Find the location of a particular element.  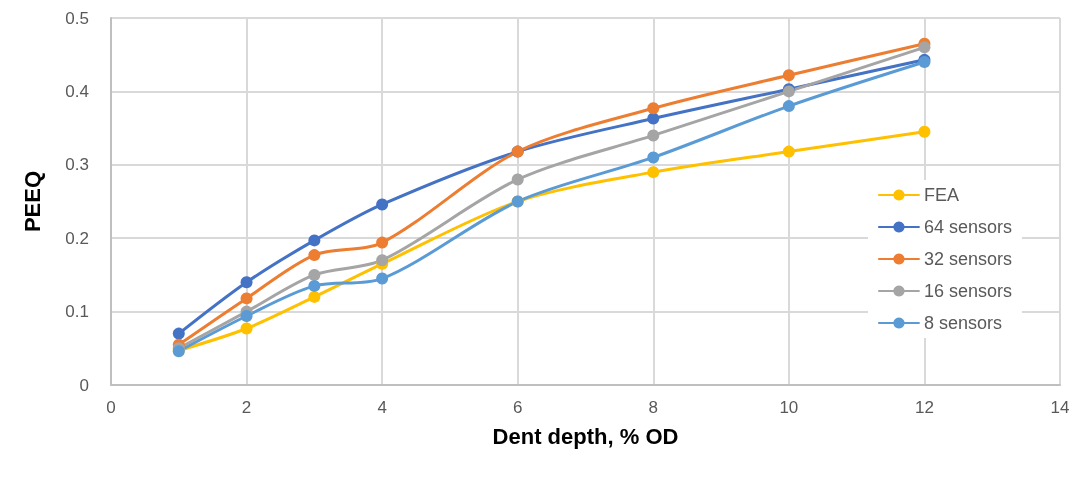

legend-label: 32 sensors is located at coordinates (968, 259).